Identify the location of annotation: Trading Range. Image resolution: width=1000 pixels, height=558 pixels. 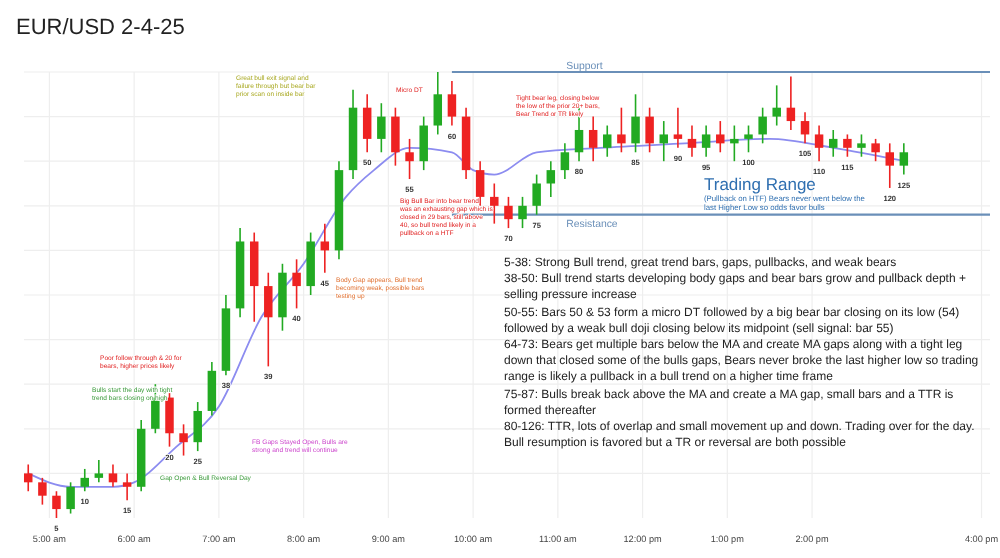
(760, 184).